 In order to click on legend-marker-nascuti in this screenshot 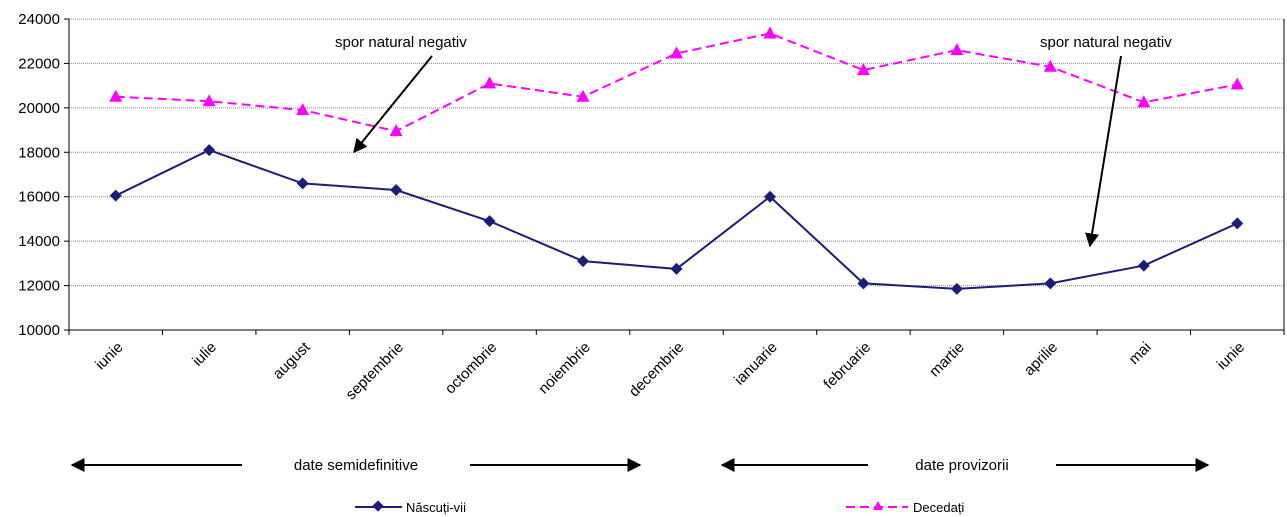, I will do `click(378, 506)`.